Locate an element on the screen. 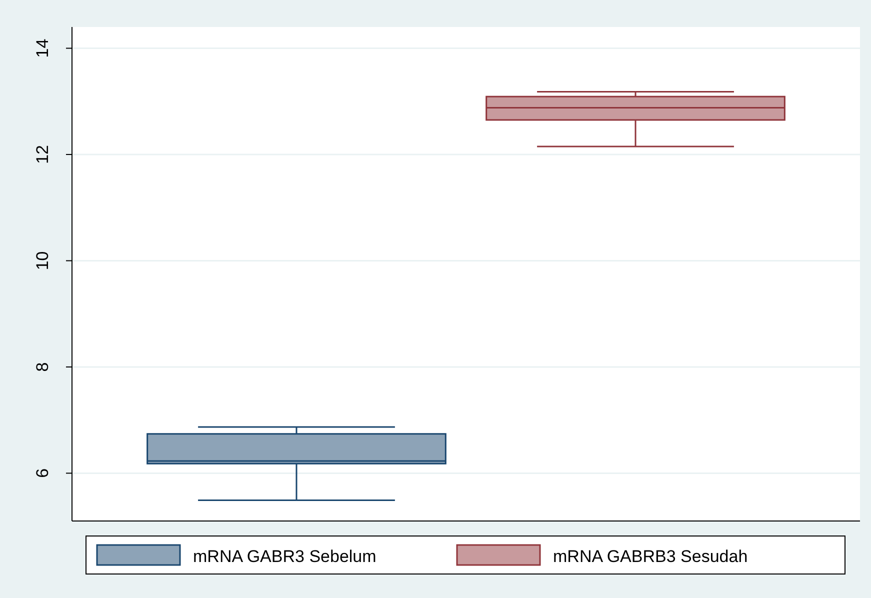  y-tick-label: 6 is located at coordinates (42, 473).